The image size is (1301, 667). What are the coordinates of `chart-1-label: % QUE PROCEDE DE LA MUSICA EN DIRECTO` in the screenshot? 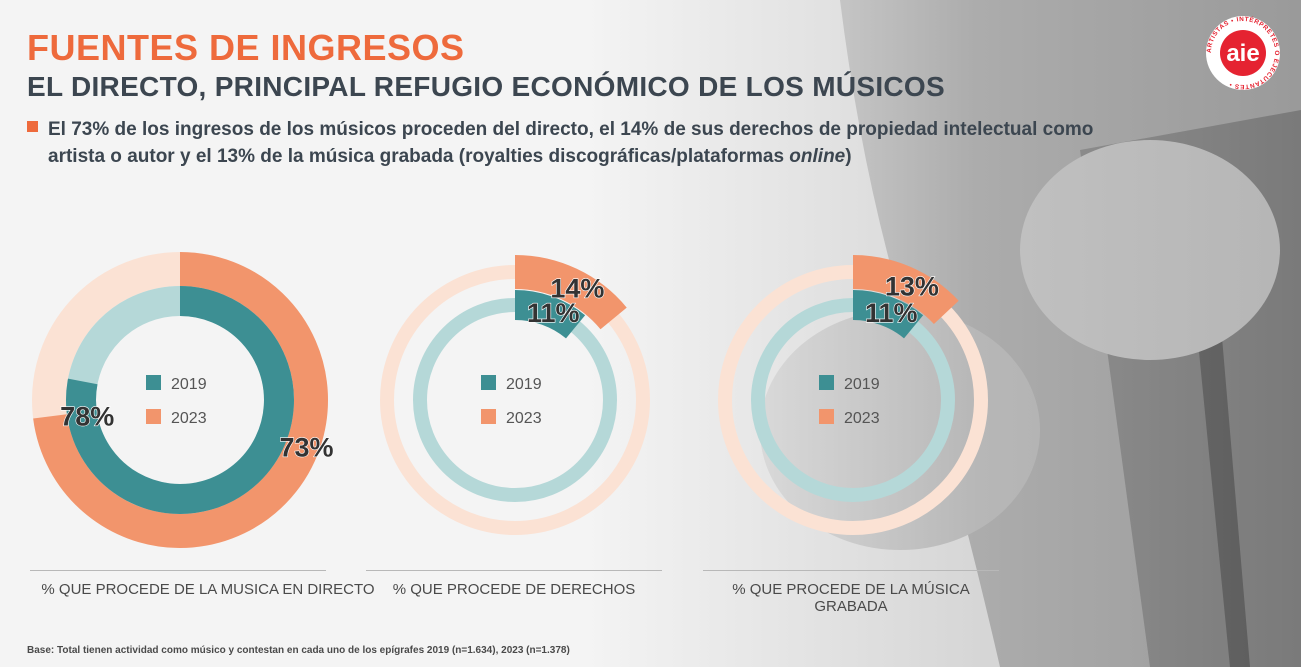 It's located at (208, 589).